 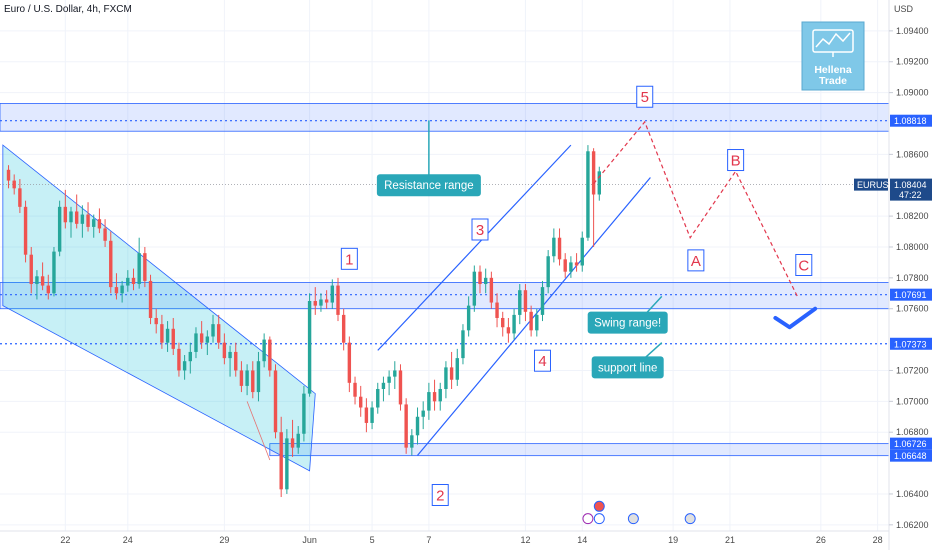 What do you see at coordinates (471, 540) in the screenshot?
I see `time-axis: 22 24 29 Jun 5 7 12 14 19 21 26 28` at bounding box center [471, 540].